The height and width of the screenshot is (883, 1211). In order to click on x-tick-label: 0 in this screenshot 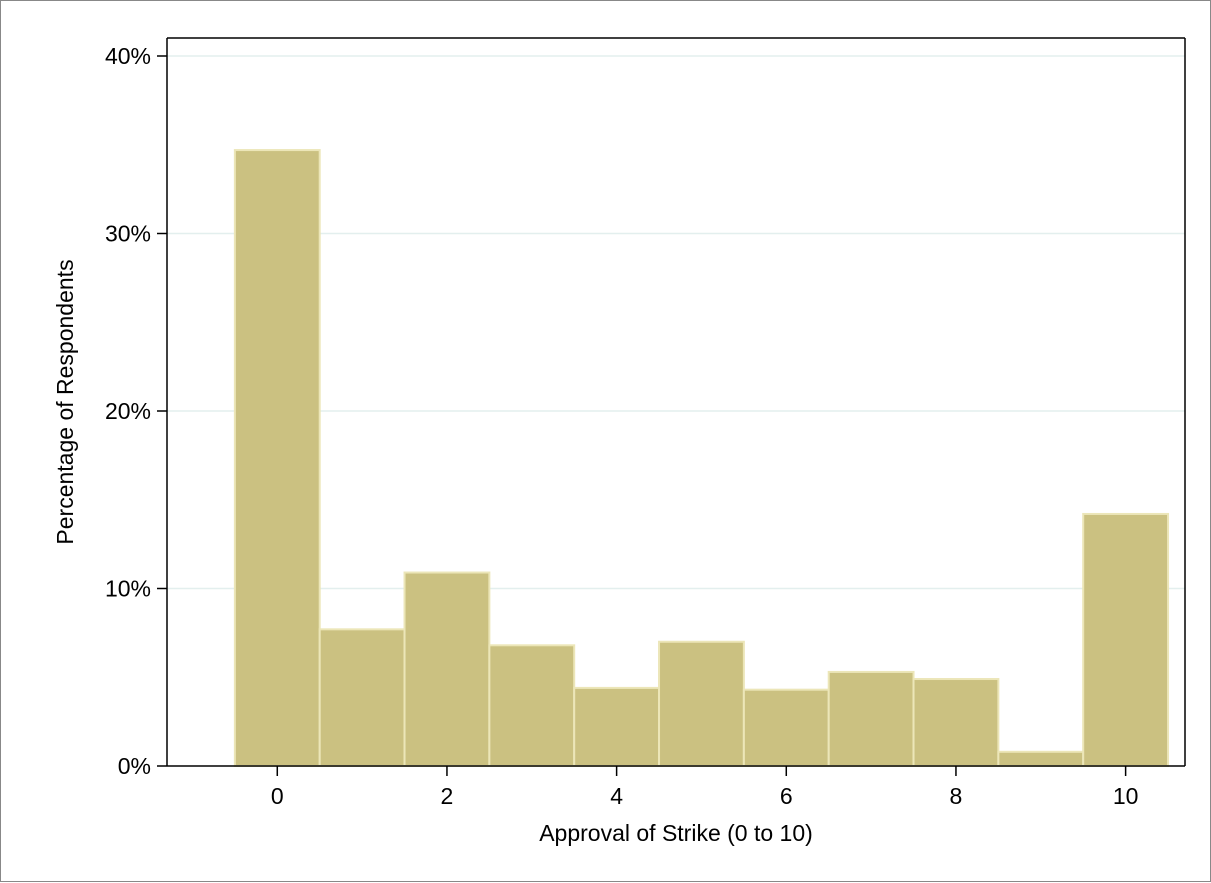, I will do `click(277, 796)`.